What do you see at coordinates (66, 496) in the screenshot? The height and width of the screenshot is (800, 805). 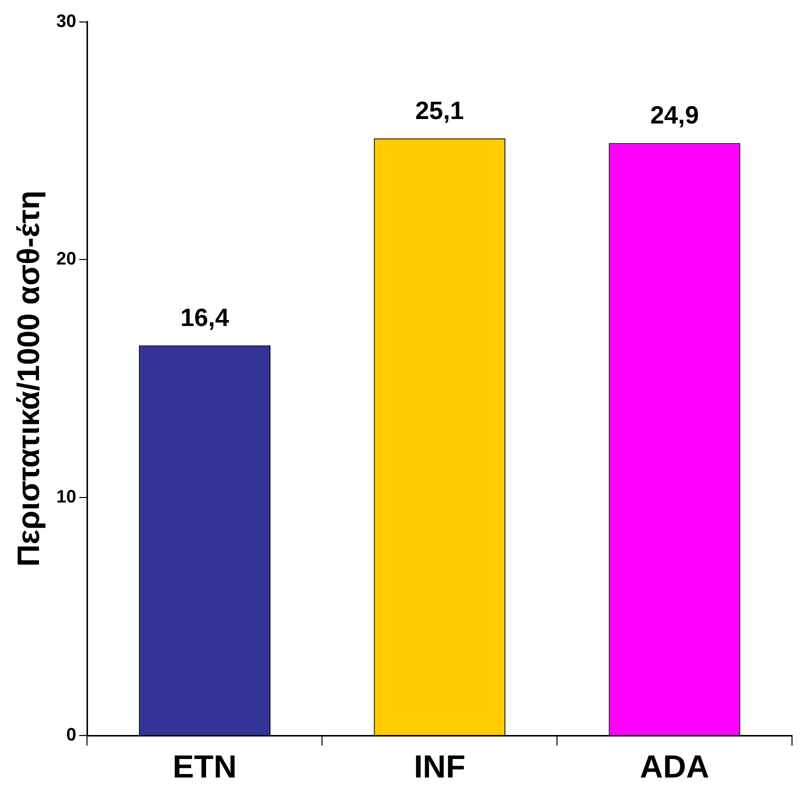 I see `y-tick-label: 10` at bounding box center [66, 496].